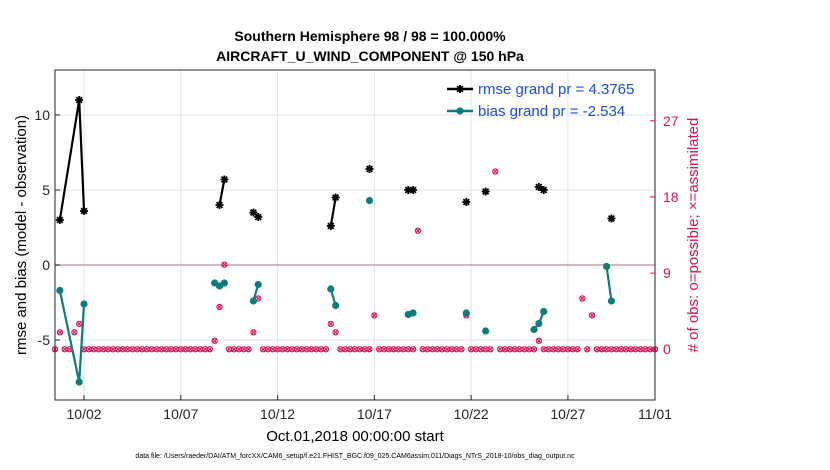  Describe the element at coordinates (667, 273) in the screenshot. I see `y2-tick-label: 9` at that location.